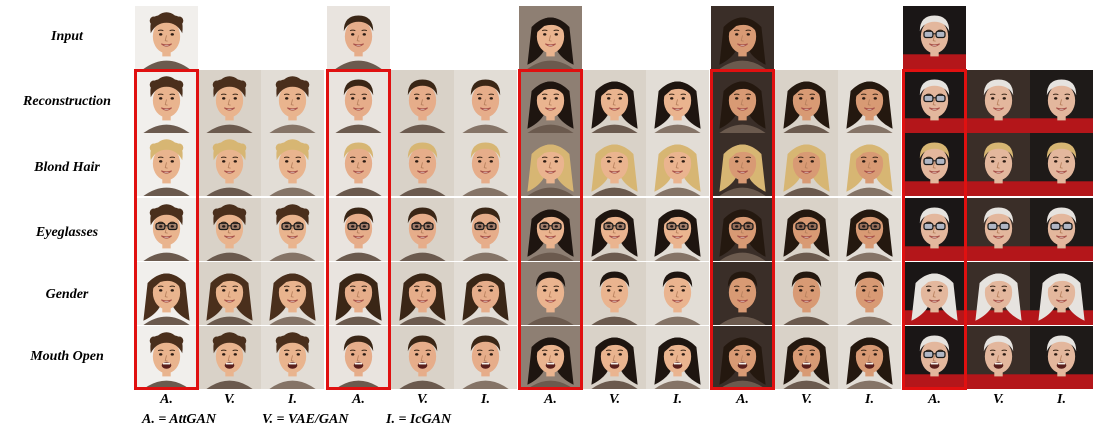 This screenshot has height=430, width=1107. Describe the element at coordinates (67, 294) in the screenshot. I see `row-label-gender: Gender` at that location.